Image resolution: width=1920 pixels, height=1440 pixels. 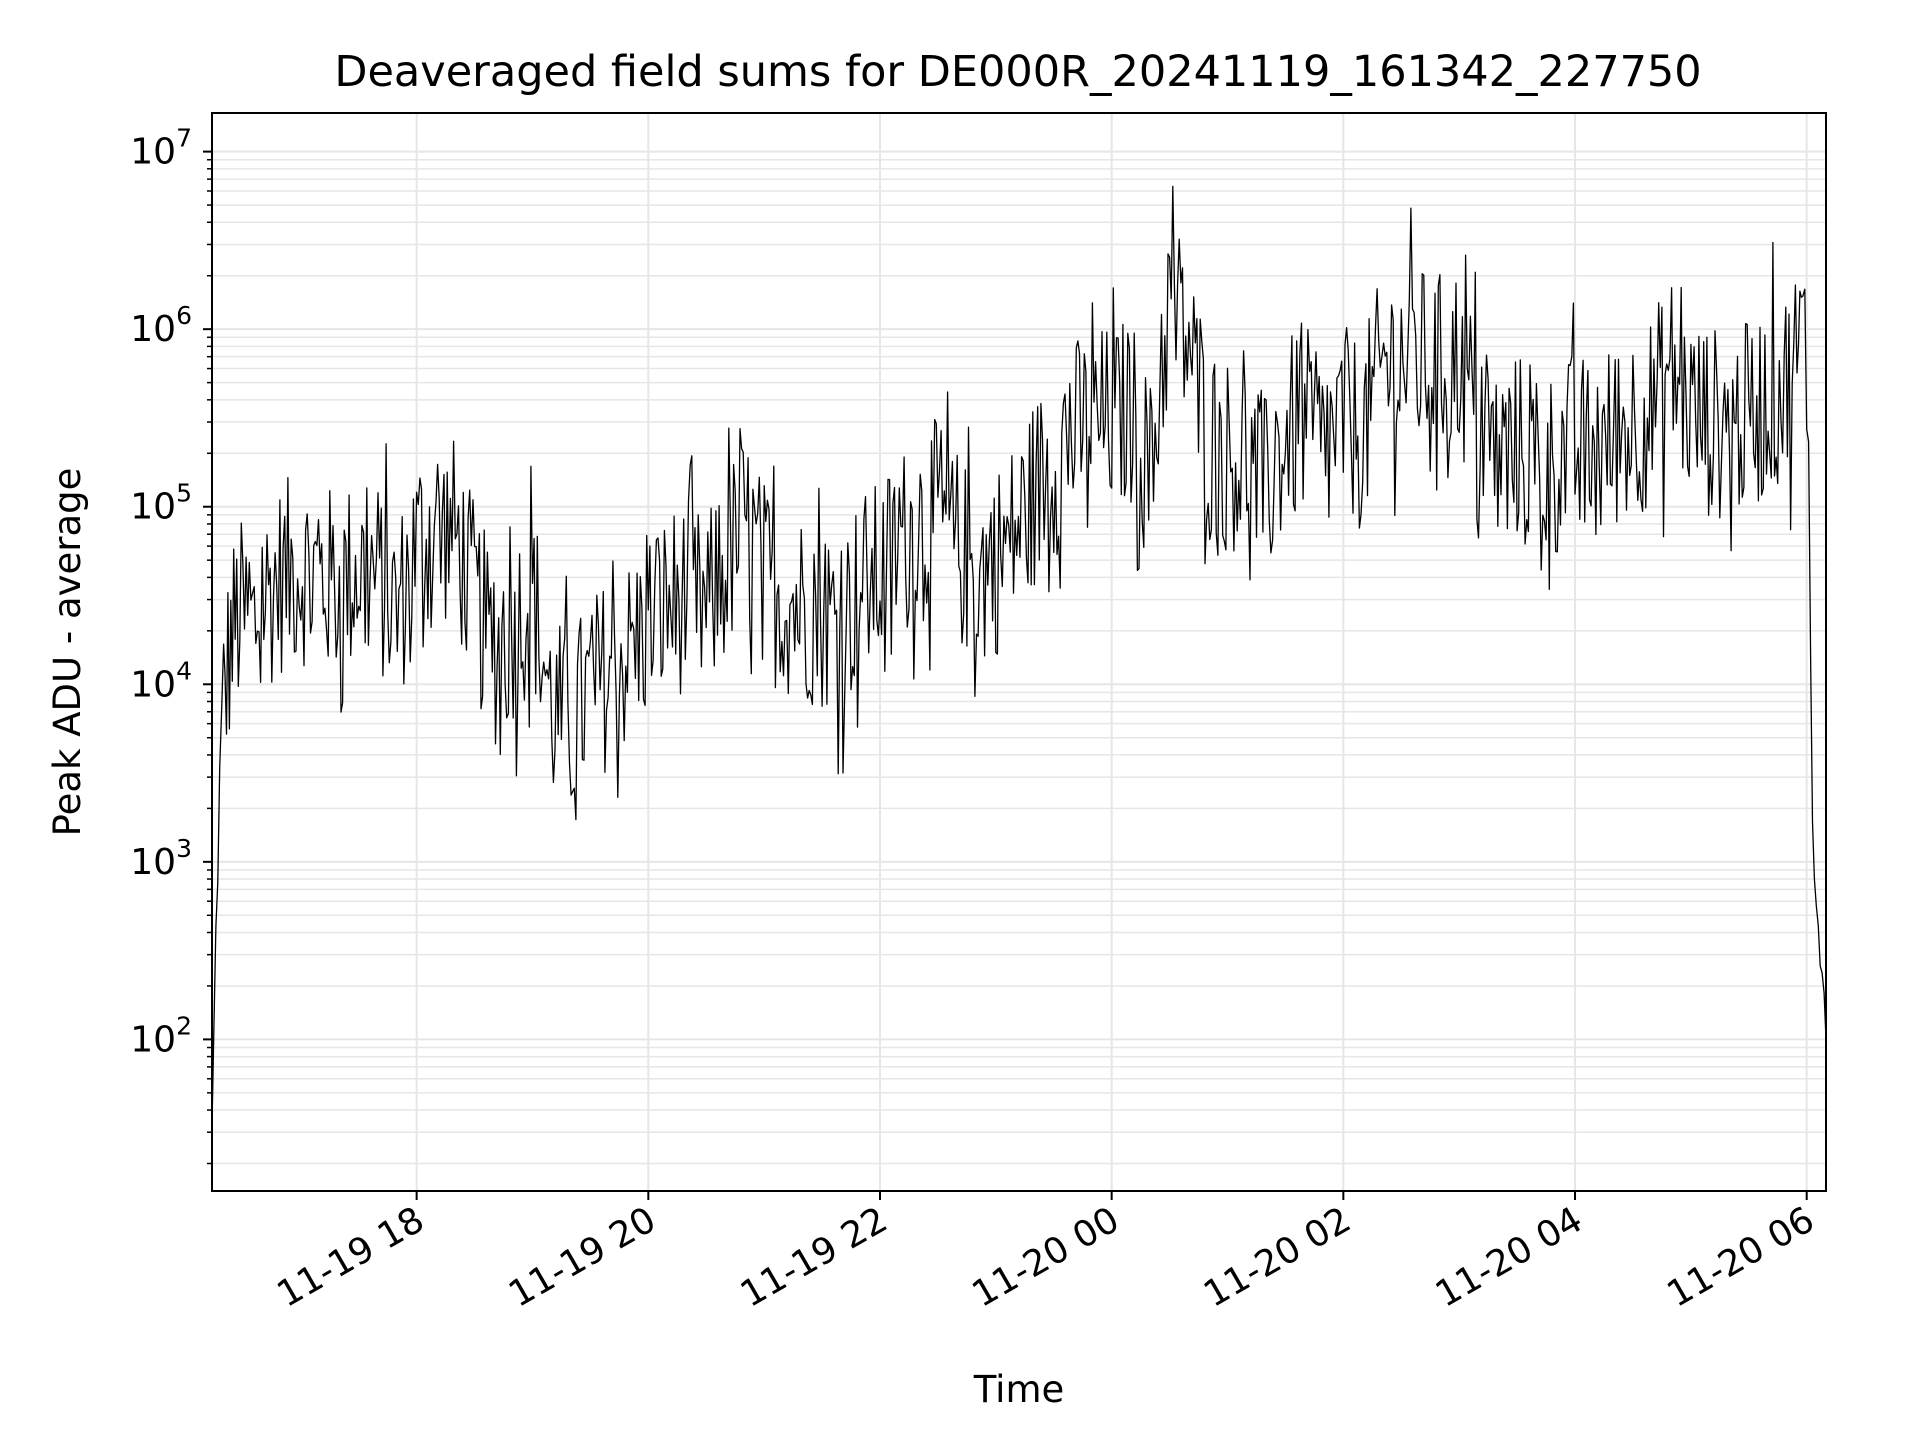 I want to click on y-tick-label: 10², so click(x=161, y=1035).